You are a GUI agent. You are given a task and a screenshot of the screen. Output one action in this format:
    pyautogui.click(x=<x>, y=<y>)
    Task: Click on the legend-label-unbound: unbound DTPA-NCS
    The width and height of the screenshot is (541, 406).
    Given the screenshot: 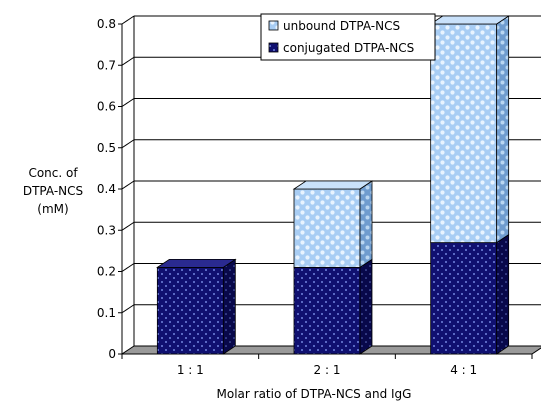 What is the action you would take?
    pyautogui.click(x=341, y=26)
    